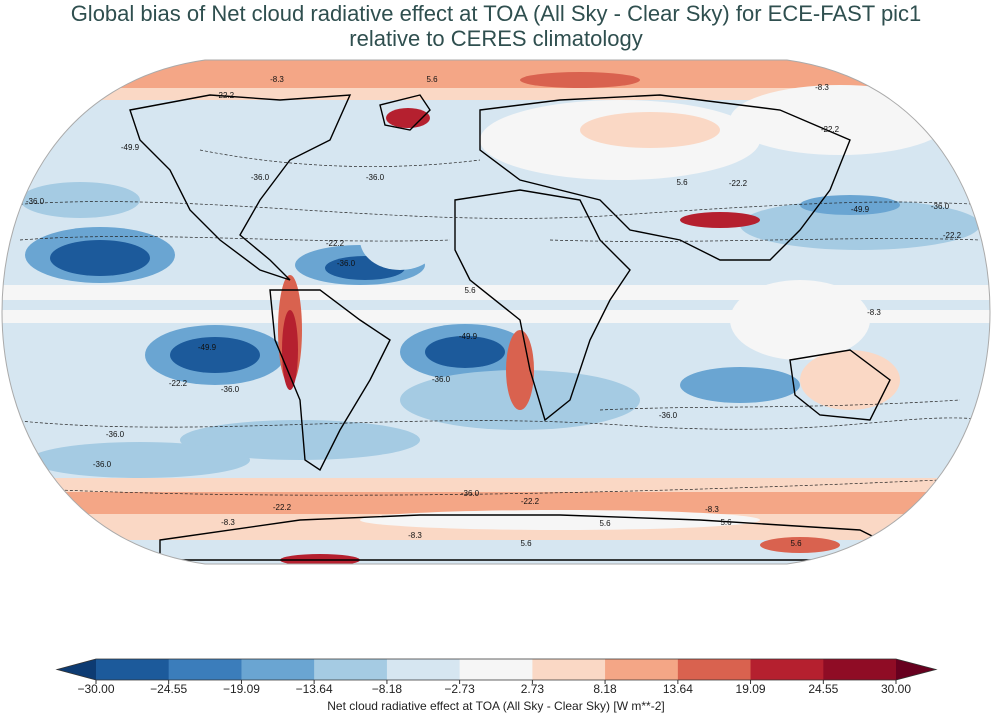 This screenshot has width=992, height=716. I want to click on colorbar-extend, so click(76, 669).